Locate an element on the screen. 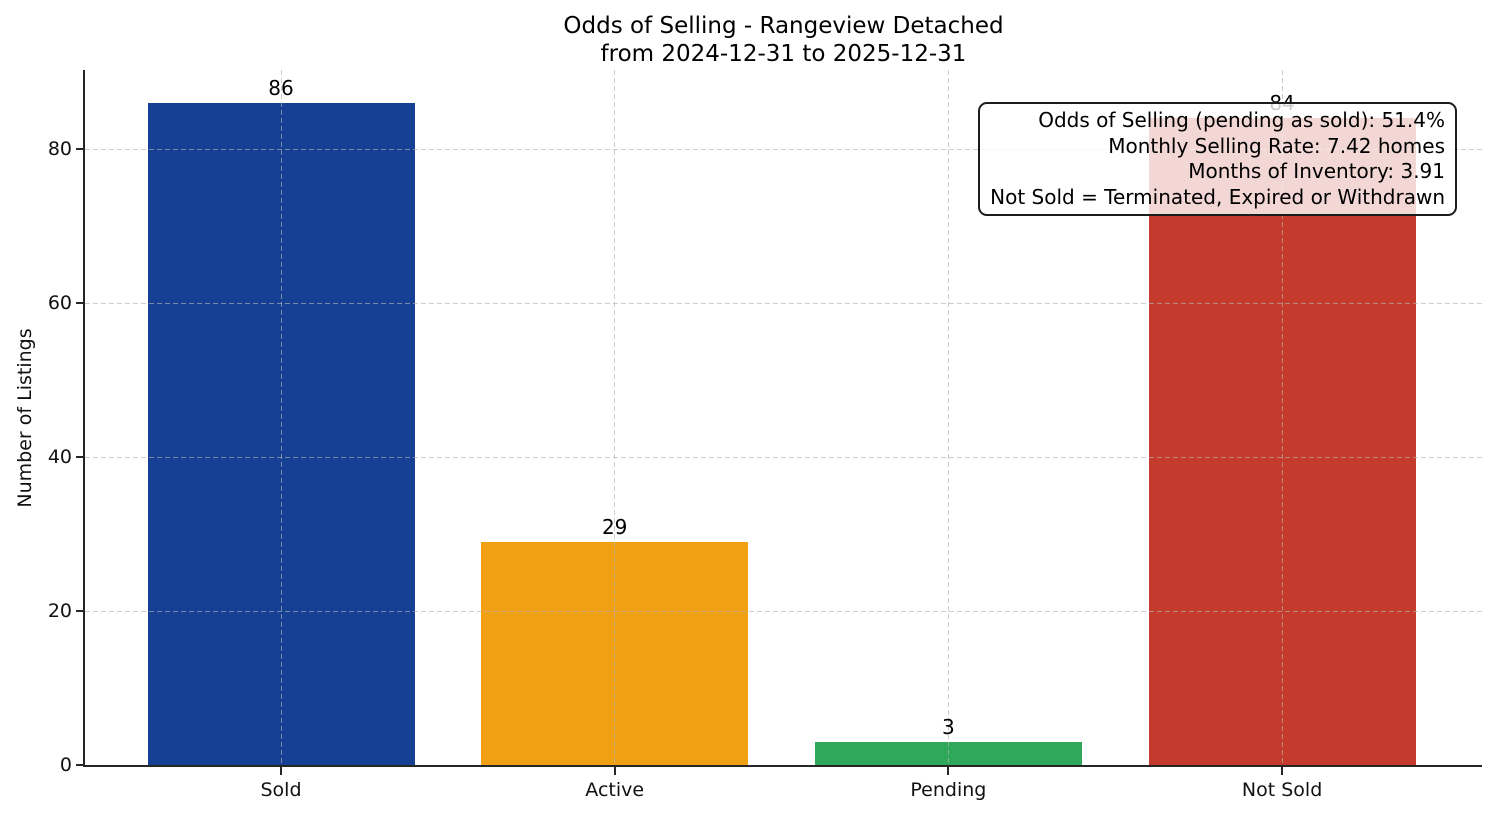 Image resolution: width=1494 pixels, height=816 pixels. bar-value-label-pending: 3 is located at coordinates (948, 726).